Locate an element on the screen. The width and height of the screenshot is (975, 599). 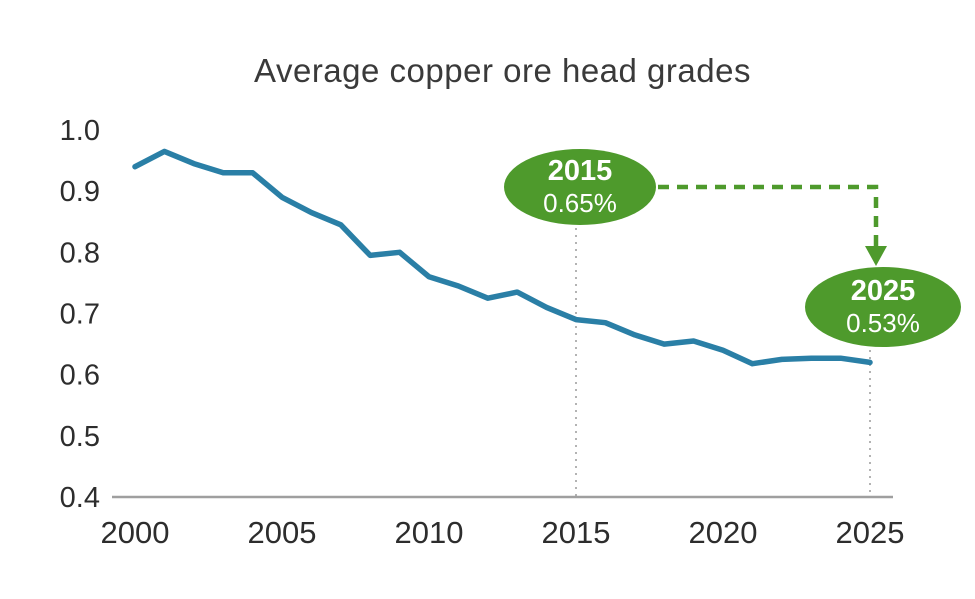
x-tick-label: 2025 is located at coordinates (870, 532).